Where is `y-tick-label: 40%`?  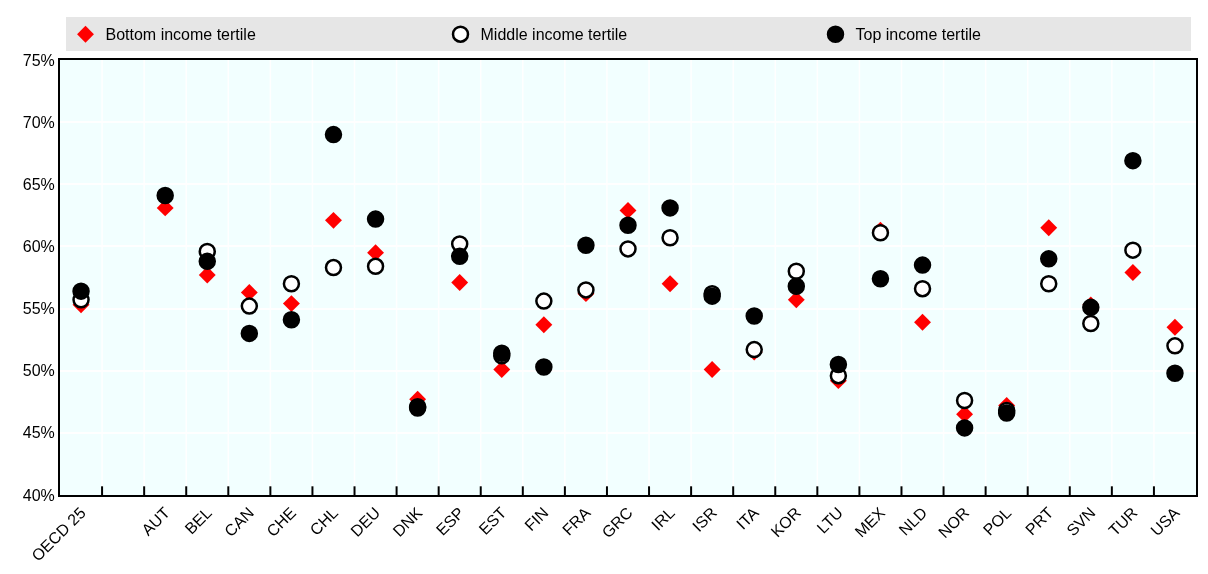
y-tick-label: 40% is located at coordinates (38, 495).